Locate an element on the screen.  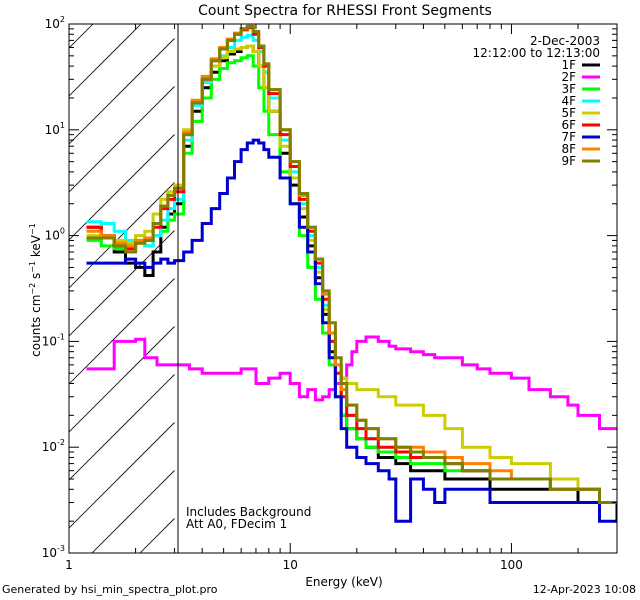
legend-label: 8F is located at coordinates (568, 149).